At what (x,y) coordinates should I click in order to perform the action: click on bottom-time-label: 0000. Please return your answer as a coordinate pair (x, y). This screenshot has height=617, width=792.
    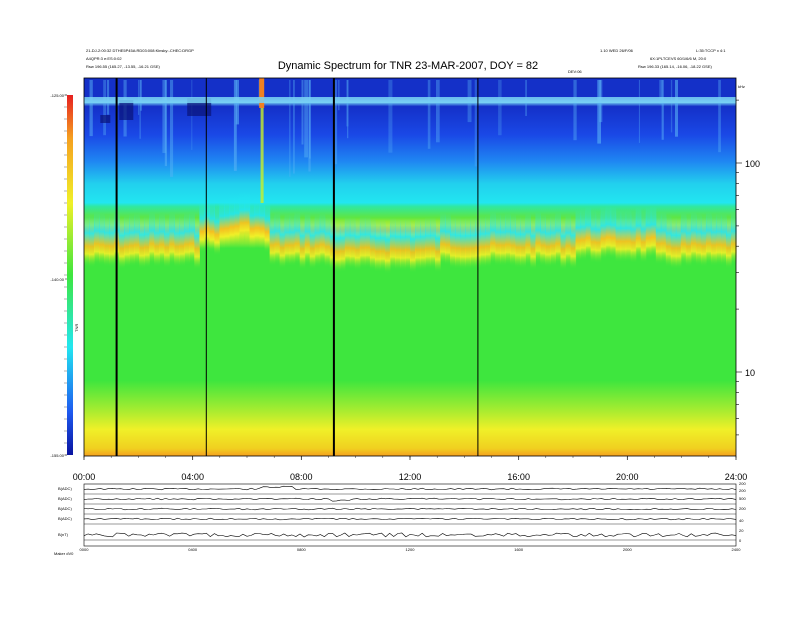
    Looking at the image, I should click on (85, 549).